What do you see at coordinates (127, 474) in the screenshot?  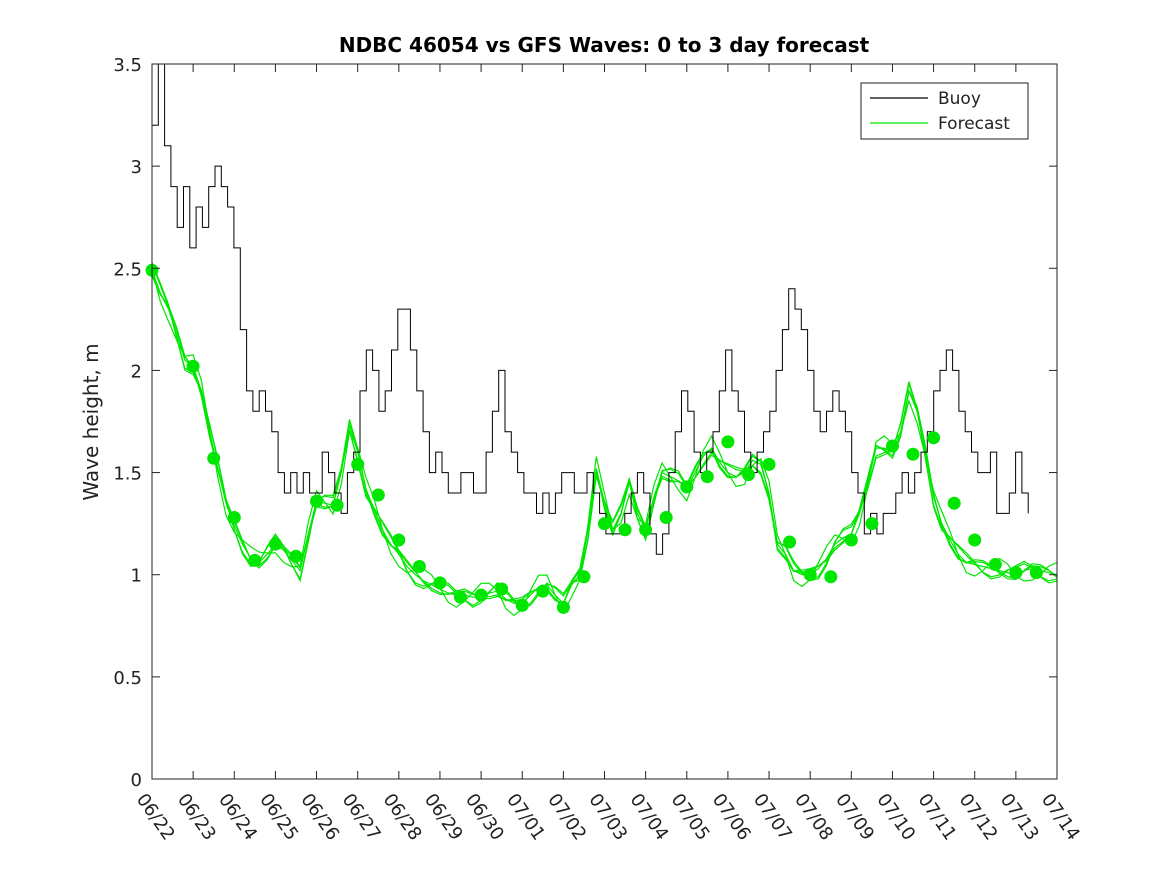 I see `y-tick-label: 1.5` at bounding box center [127, 474].